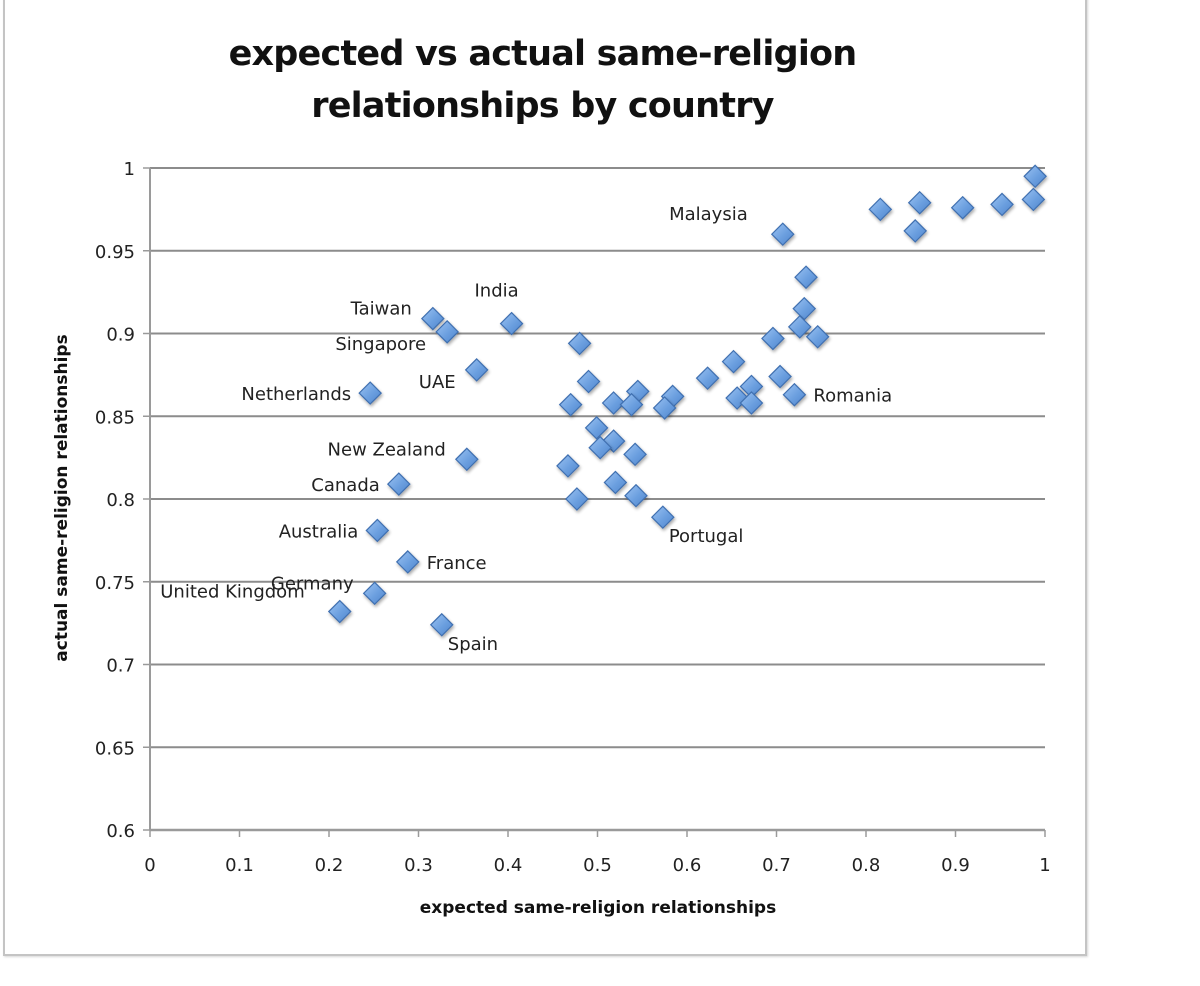  I want to click on point-label: India, so click(496, 291).